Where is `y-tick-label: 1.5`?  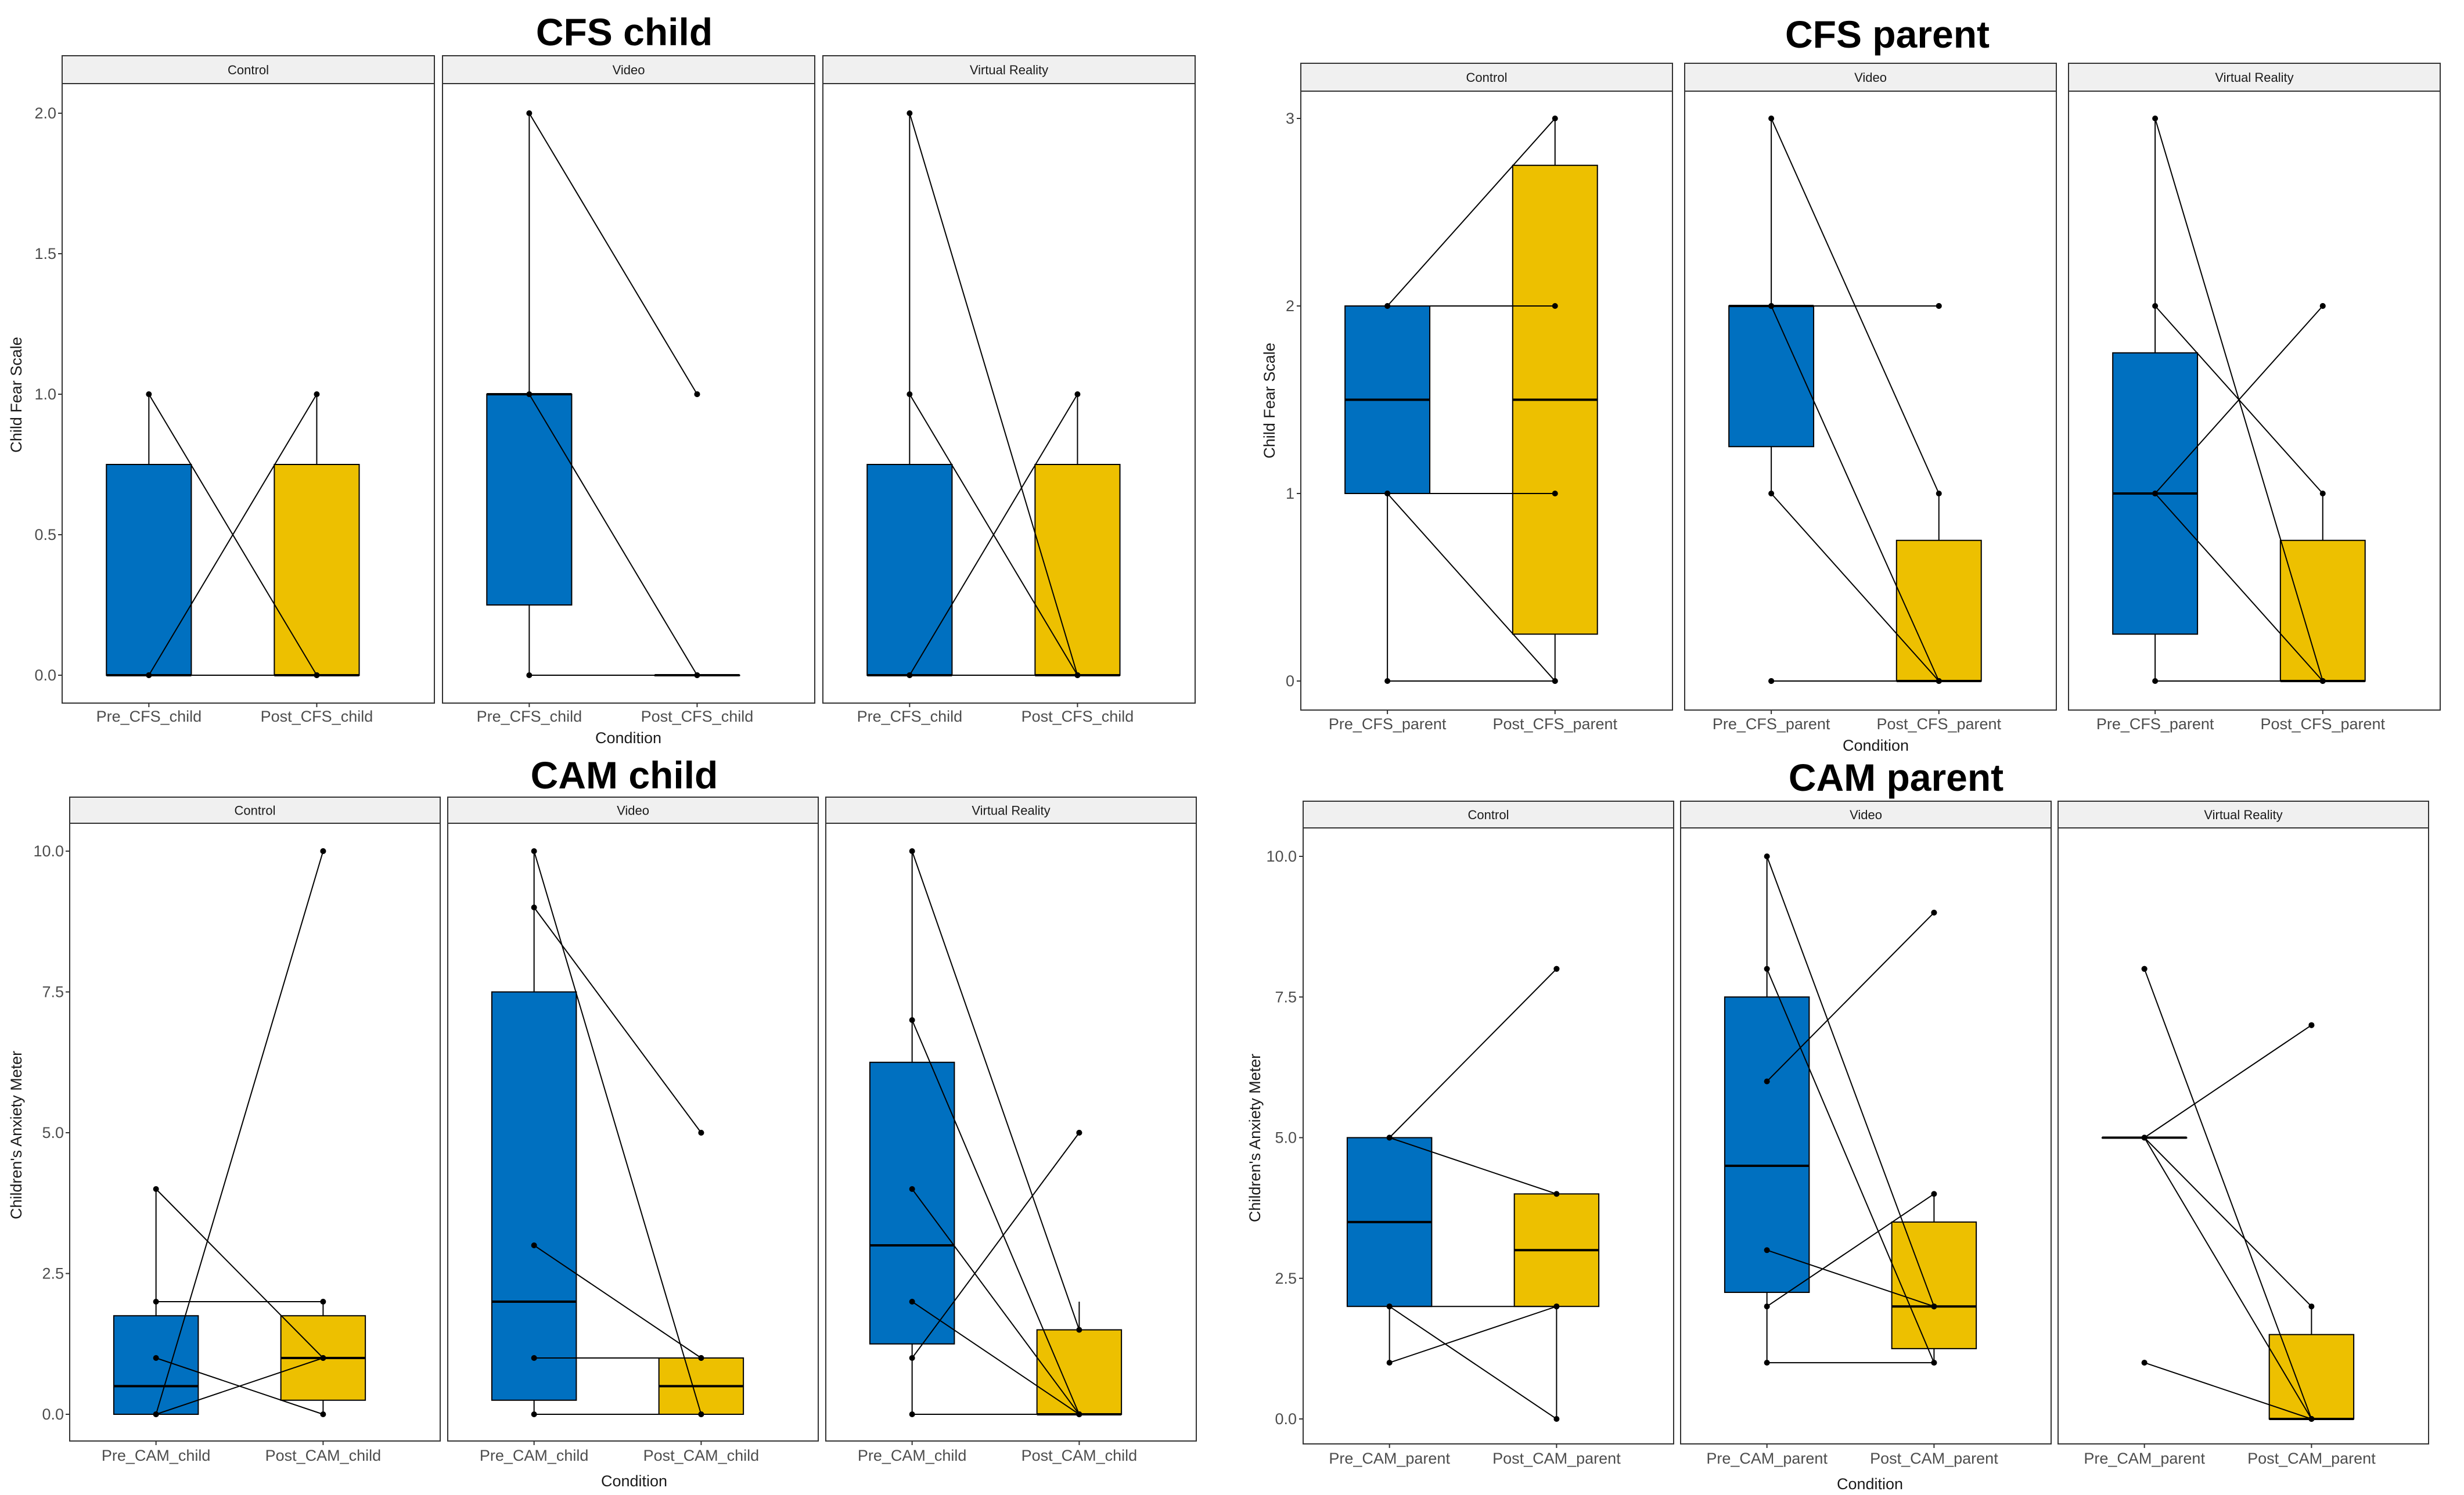 y-tick-label: 1.5 is located at coordinates (45, 253).